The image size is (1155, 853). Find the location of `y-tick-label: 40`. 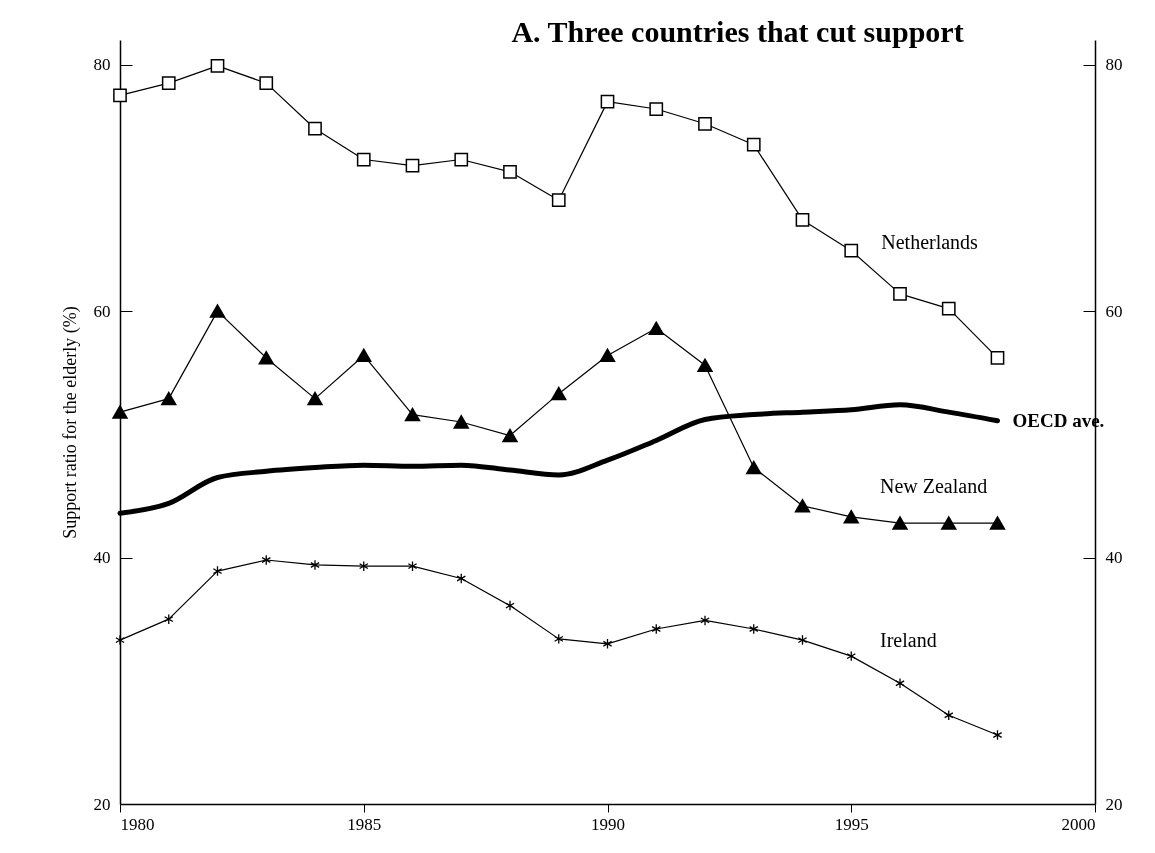

y-tick-label: 40 is located at coordinates (102, 558).